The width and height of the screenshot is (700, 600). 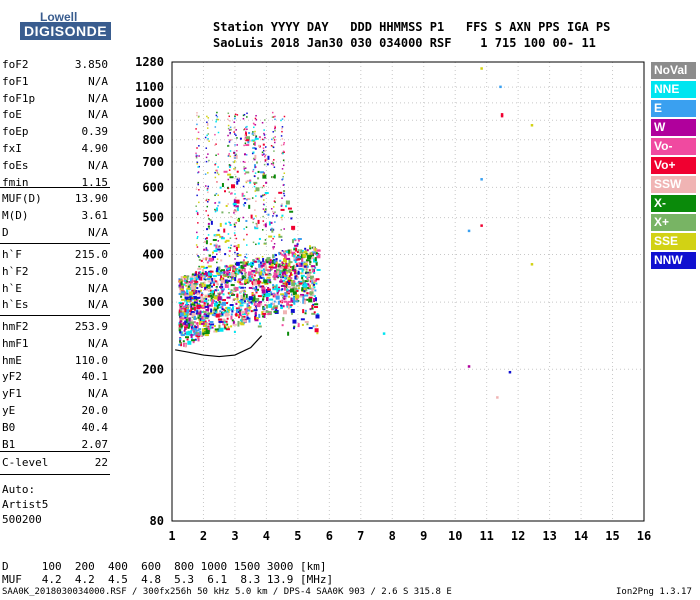 What do you see at coordinates (15, 64) in the screenshot?
I see `param-name: foF2` at bounding box center [15, 64].